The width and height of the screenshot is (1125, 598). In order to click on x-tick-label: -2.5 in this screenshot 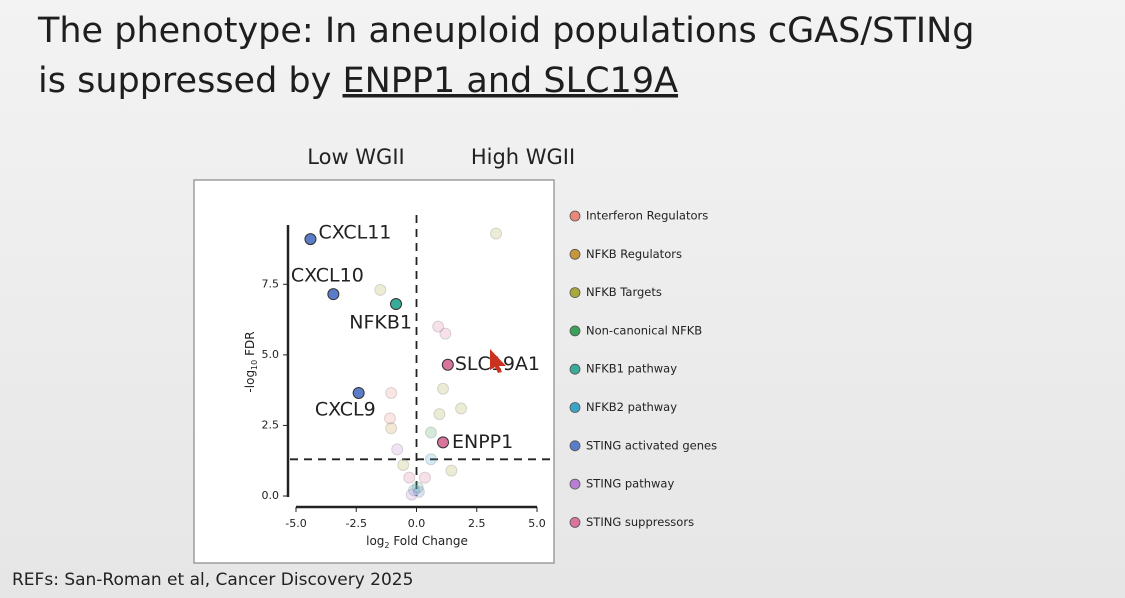, I will do `click(356, 523)`.